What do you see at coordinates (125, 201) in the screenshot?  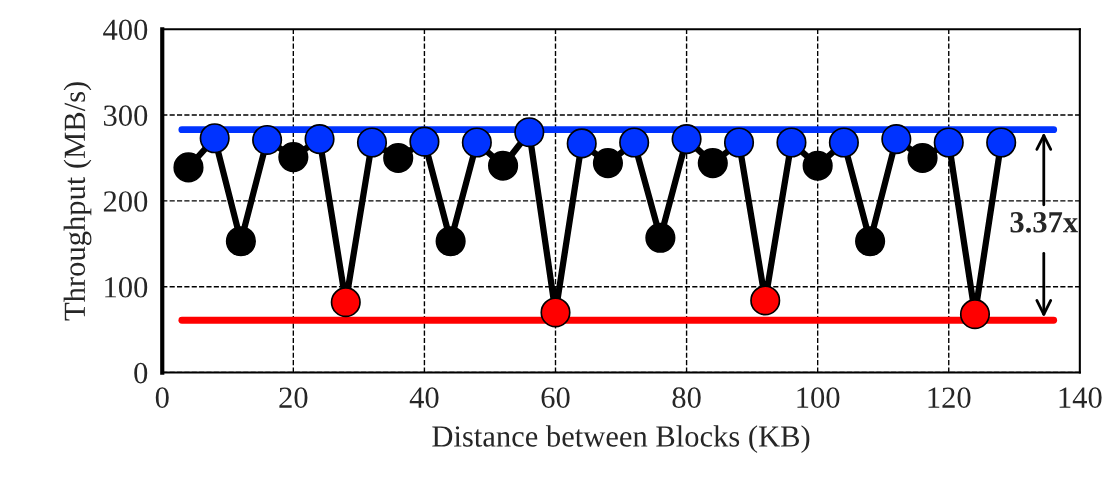 I see `y-tick-label: 200` at bounding box center [125, 201].